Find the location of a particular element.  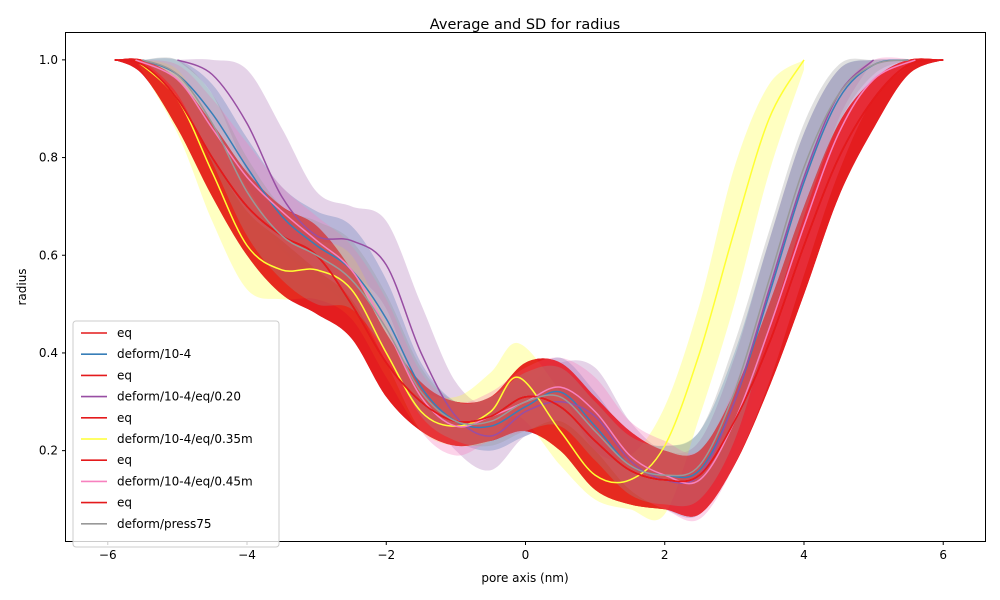

chart-title: Average and SD for radius is located at coordinates (525, 25).